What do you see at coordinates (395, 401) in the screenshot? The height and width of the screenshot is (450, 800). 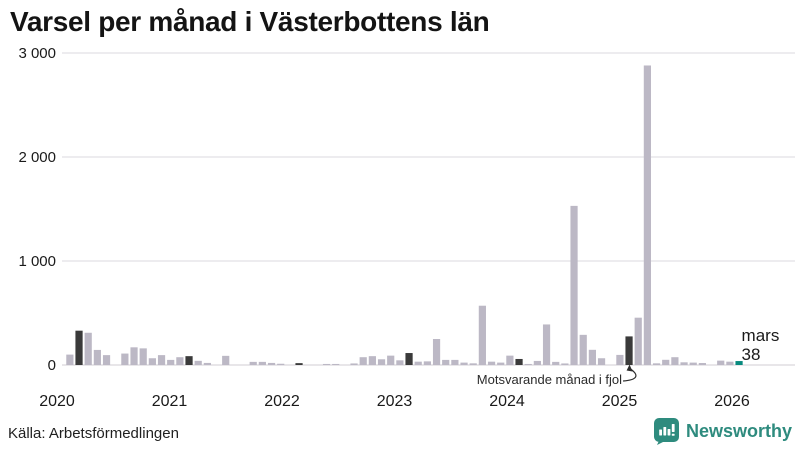 I see `x-tick-label-2023: 2023` at bounding box center [395, 401].